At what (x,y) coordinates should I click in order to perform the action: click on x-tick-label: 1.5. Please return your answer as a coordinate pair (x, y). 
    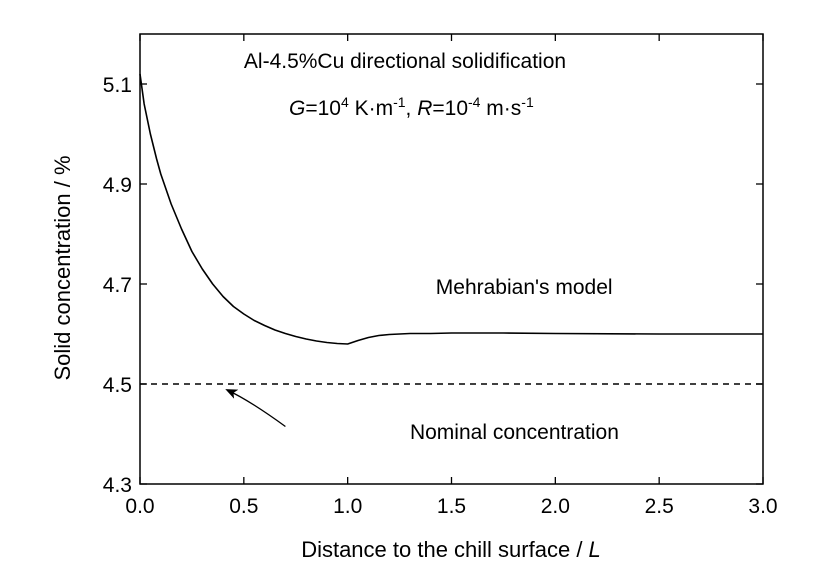
    Looking at the image, I should click on (451, 506).